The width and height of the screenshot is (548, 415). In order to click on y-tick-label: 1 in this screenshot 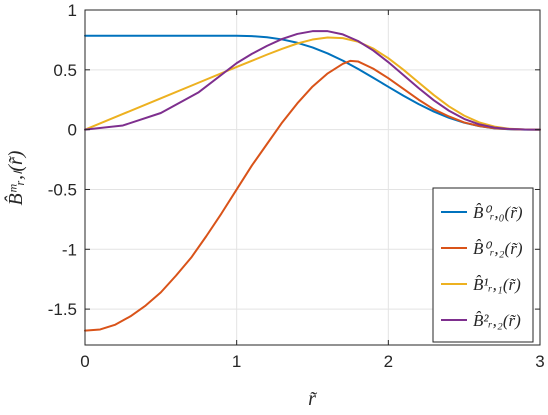, I will do `click(72, 10)`.